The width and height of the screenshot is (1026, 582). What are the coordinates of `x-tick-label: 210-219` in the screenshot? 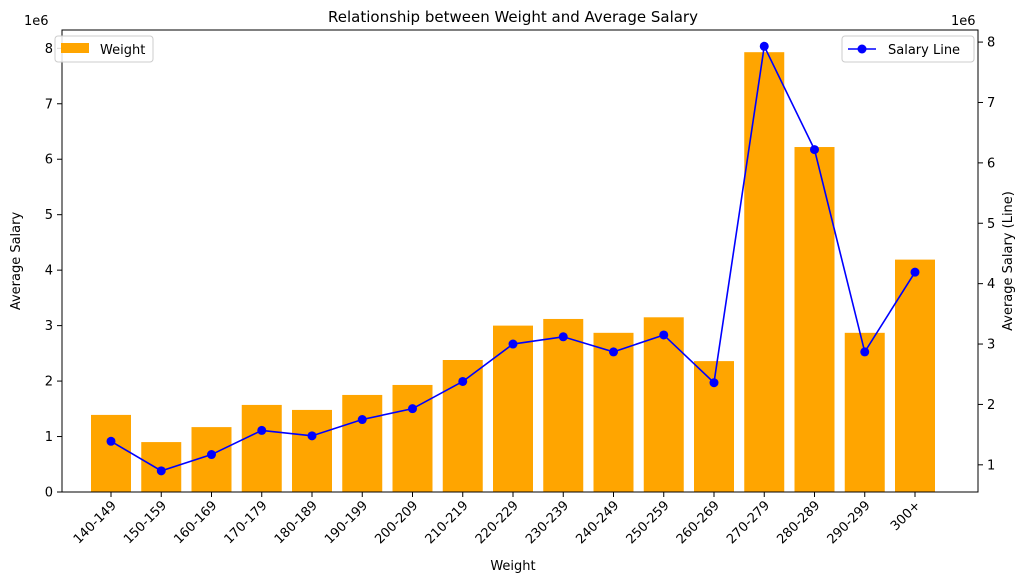 It's located at (447, 522).